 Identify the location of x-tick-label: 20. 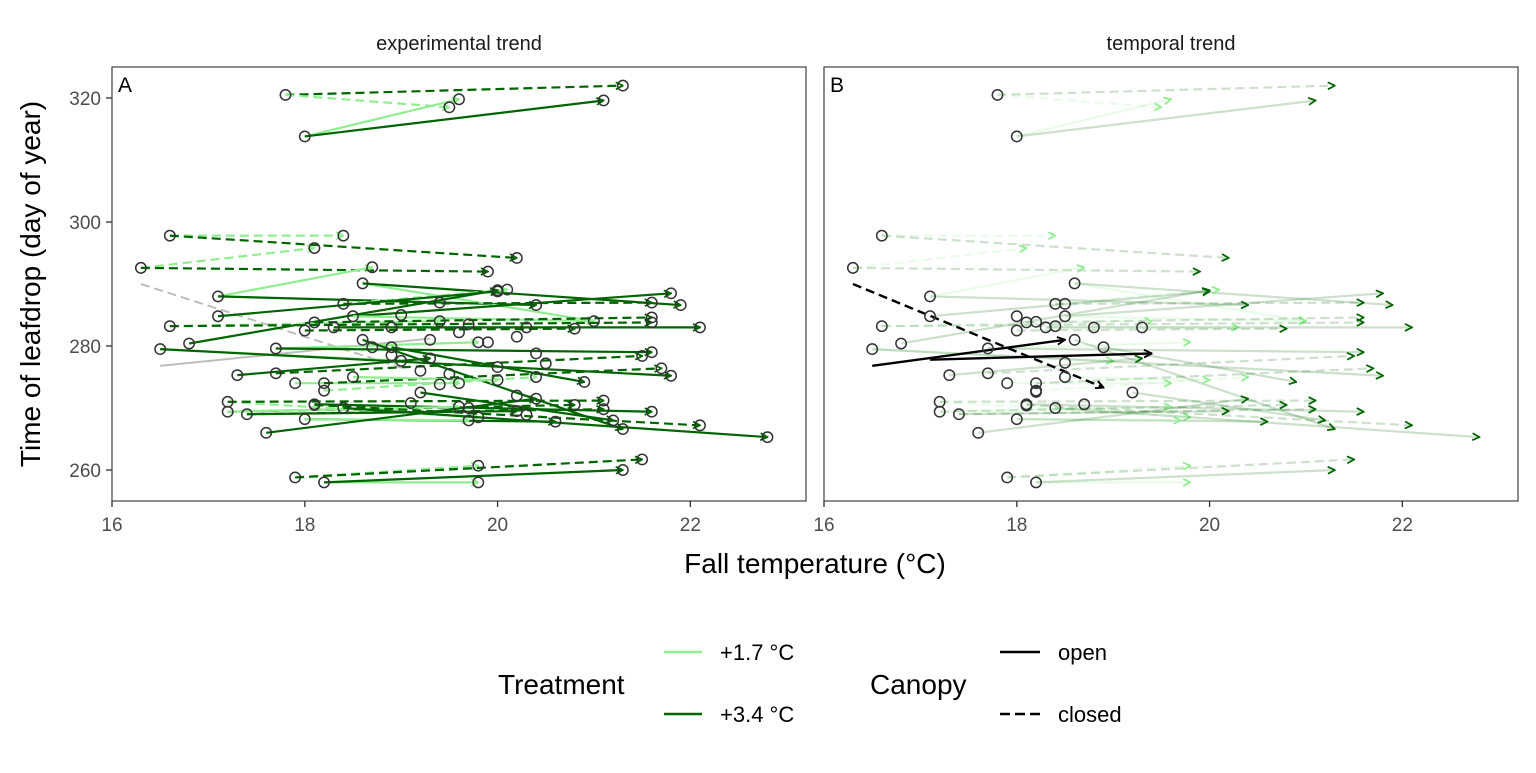
(497, 525).